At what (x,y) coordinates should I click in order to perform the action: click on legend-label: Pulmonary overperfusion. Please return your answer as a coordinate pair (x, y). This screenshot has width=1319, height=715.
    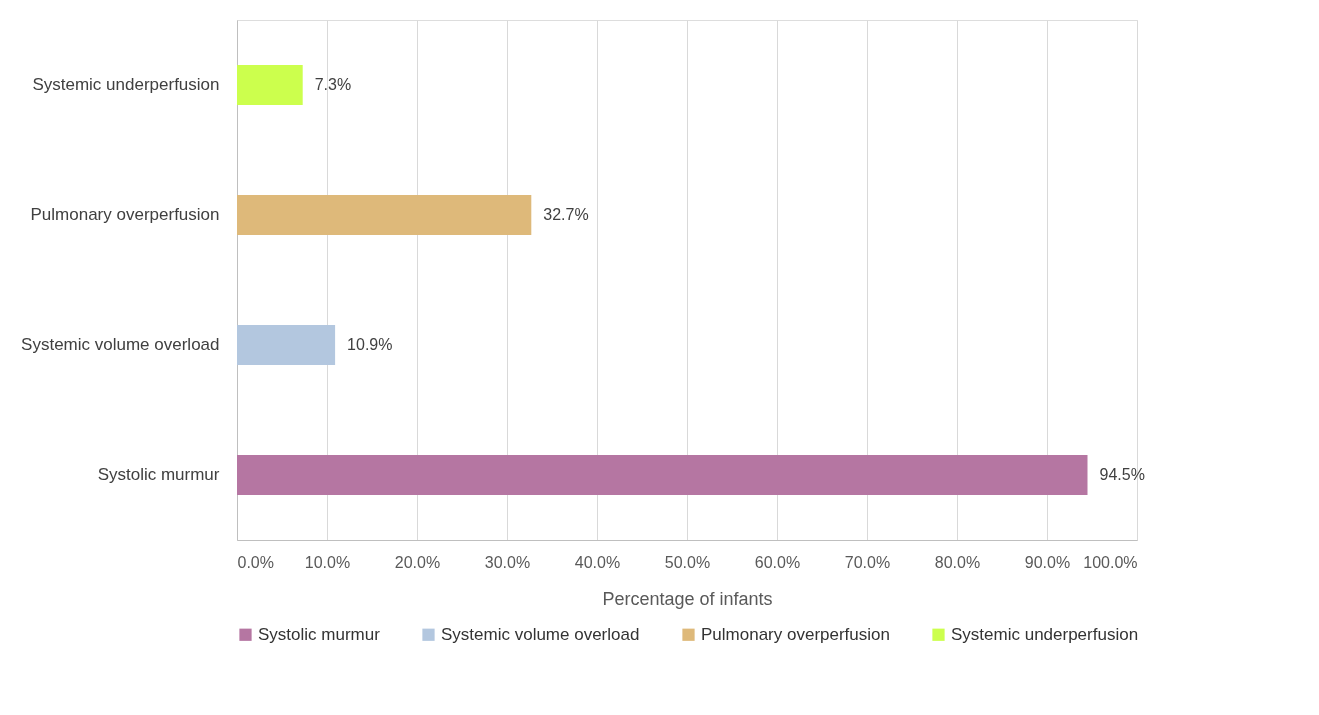
    Looking at the image, I should click on (795, 634).